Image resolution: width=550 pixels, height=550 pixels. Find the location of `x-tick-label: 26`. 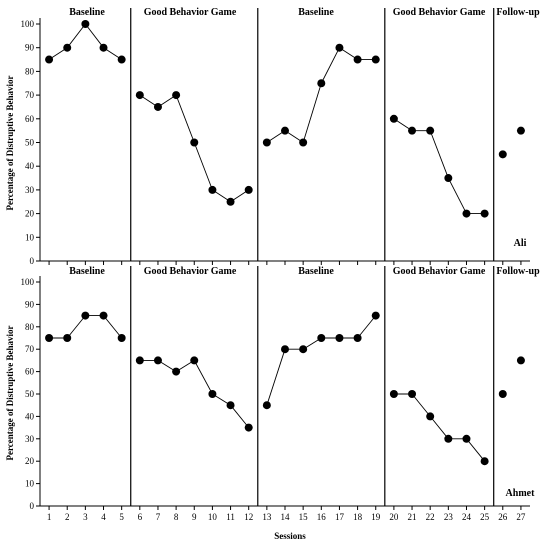

x-tick-label: 26 is located at coordinates (503, 517).